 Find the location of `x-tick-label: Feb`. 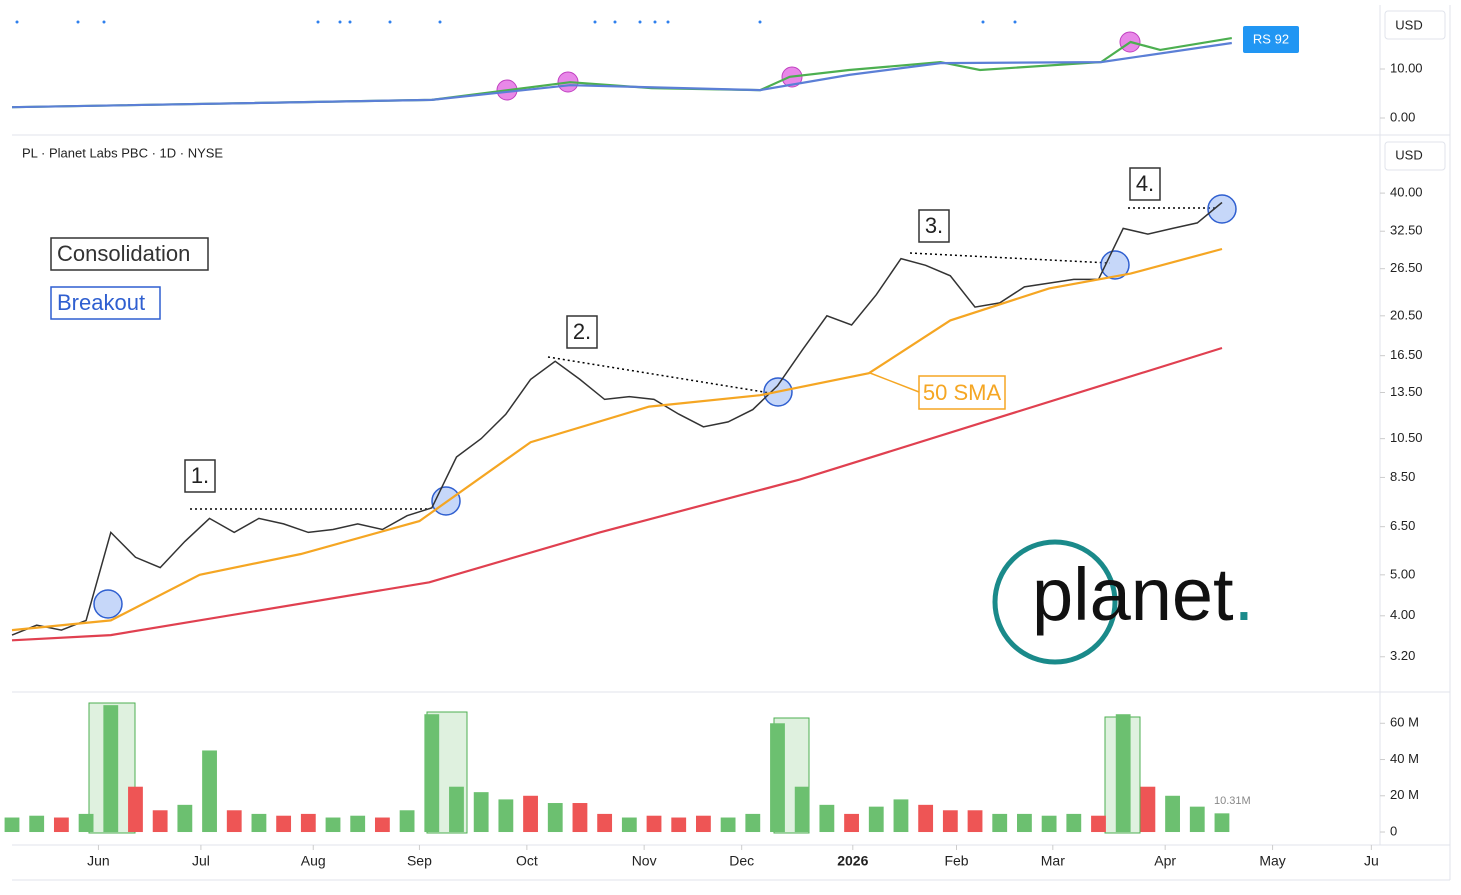

x-tick-label: Feb is located at coordinates (956, 861).